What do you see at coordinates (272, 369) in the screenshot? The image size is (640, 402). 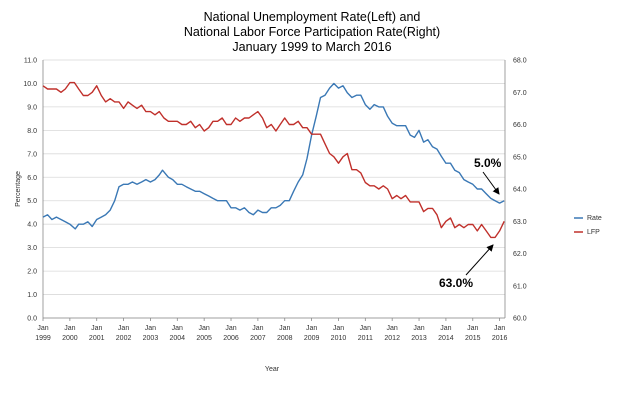 I see `x-axis-title: Year` at bounding box center [272, 369].